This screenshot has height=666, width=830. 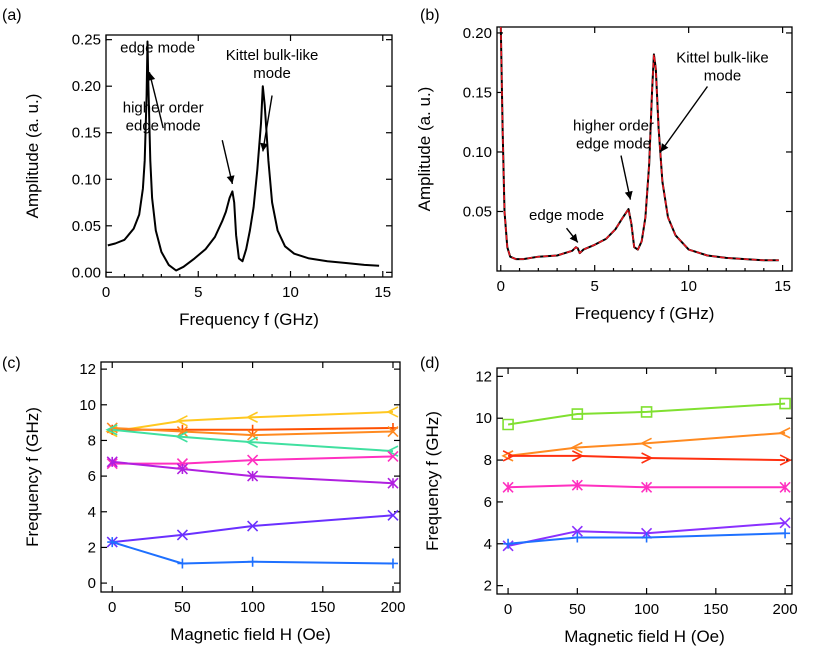 What do you see at coordinates (86, 133) in the screenshot?
I see `y-tick-label: 0.15` at bounding box center [86, 133].